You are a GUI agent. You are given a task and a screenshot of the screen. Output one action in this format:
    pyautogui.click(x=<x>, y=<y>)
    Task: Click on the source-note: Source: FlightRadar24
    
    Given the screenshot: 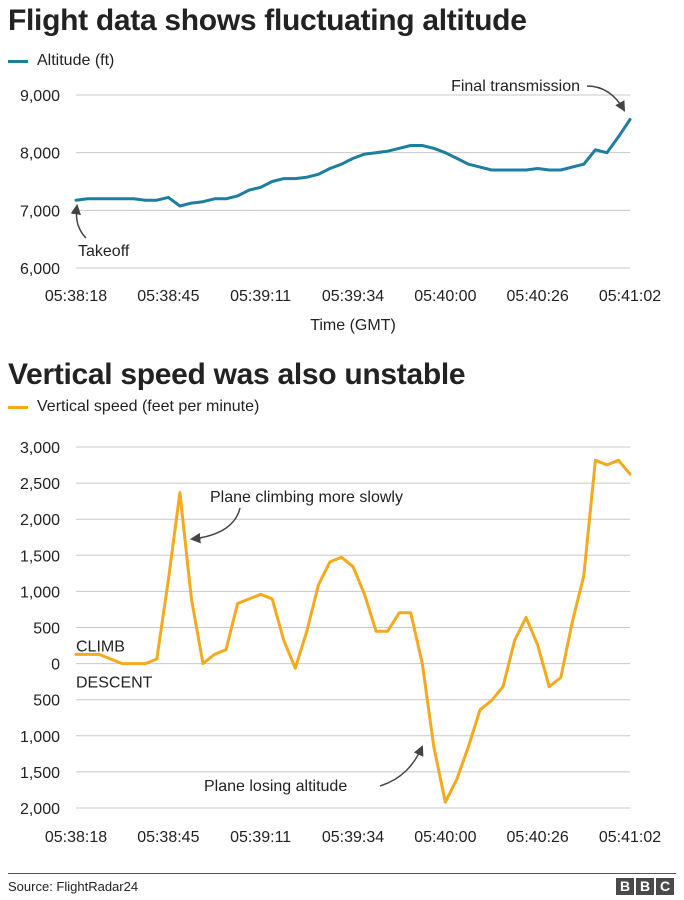 What is the action you would take?
    pyautogui.click(x=73, y=886)
    